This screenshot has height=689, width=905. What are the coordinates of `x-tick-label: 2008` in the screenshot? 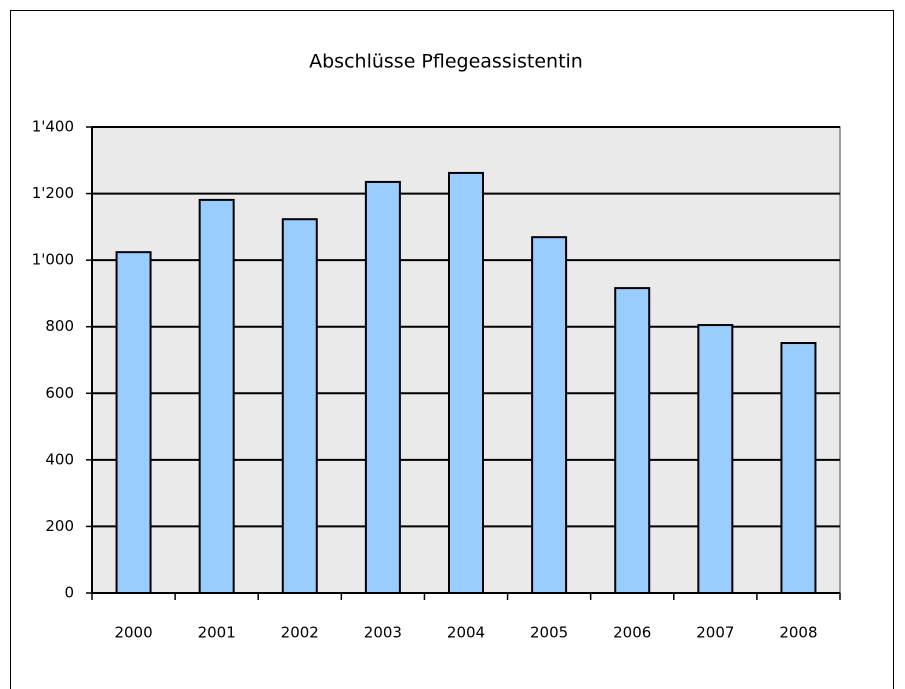 It's located at (798, 633).